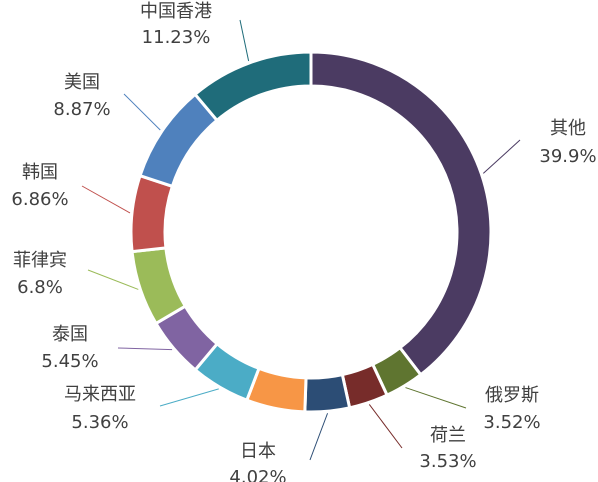 This screenshot has width=598, height=482. What do you see at coordinates (81, 109) in the screenshot?
I see `slice-value-label: 8.87%` at bounding box center [81, 109].